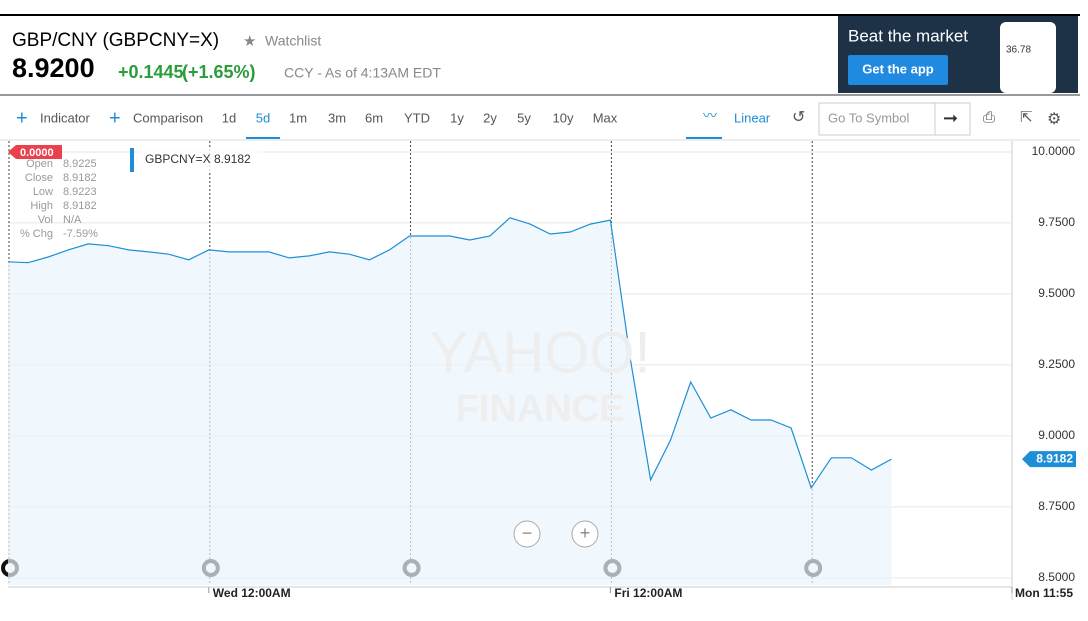  Describe the element at coordinates (80, 164) in the screenshot. I see `crosshair-value: 8.9225` at that location.